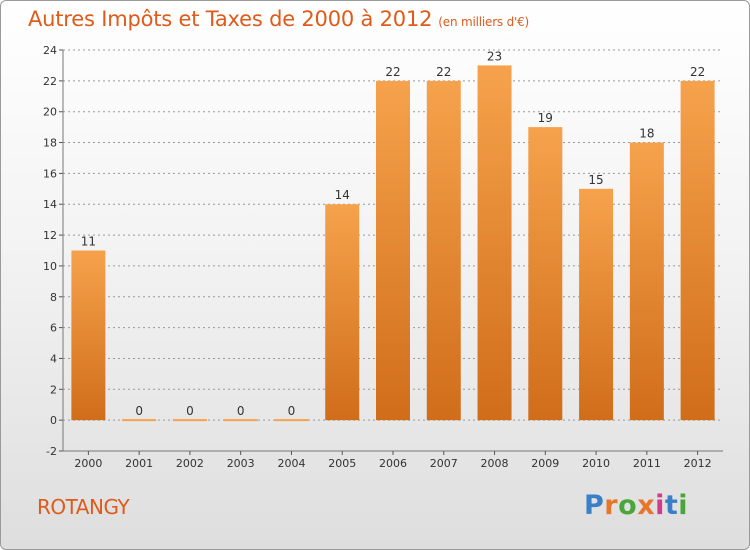 The image size is (750, 550). I want to click on y-tick-label: 24, so click(50, 50).